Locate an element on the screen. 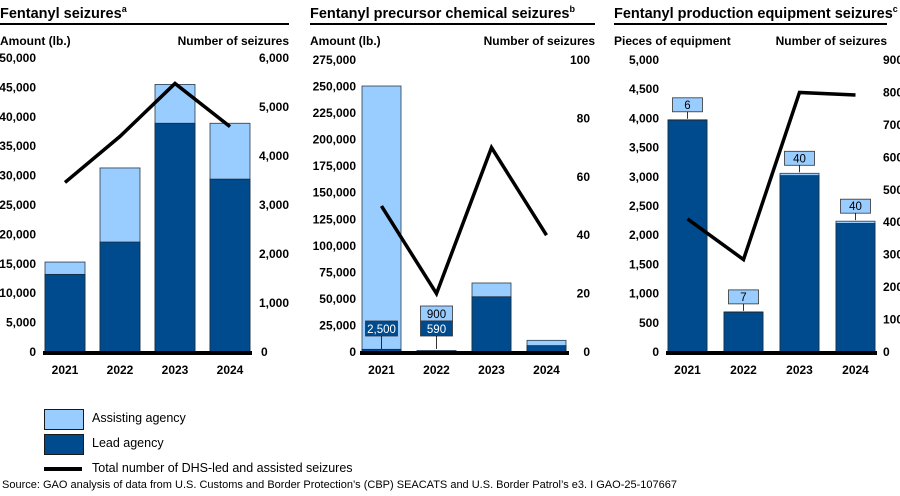 Image resolution: width=900 pixels, height=496 pixels. y2-tick-label: 3,000 is located at coordinates (274, 205).